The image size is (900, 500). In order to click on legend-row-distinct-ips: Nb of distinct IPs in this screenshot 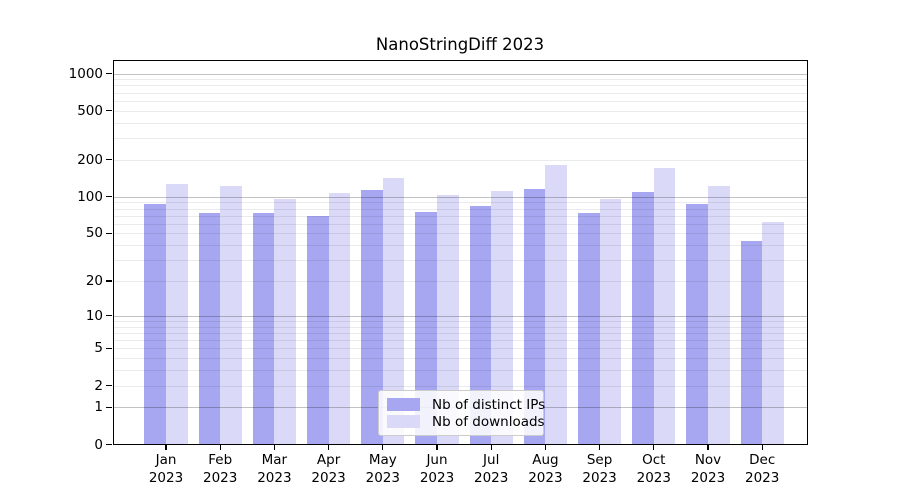, I will do `click(466, 405)`.